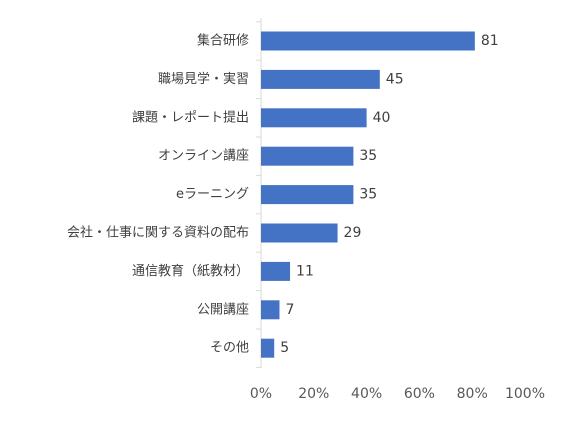  I want to click on x-tick-label: 80%, so click(472, 394).